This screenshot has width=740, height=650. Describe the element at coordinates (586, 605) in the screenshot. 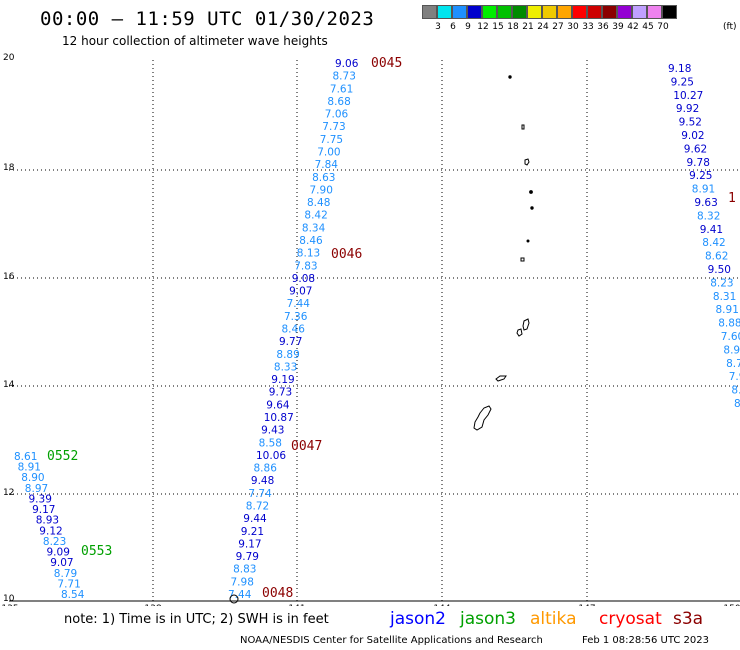

I see `lon-label-147: 147` at that location.